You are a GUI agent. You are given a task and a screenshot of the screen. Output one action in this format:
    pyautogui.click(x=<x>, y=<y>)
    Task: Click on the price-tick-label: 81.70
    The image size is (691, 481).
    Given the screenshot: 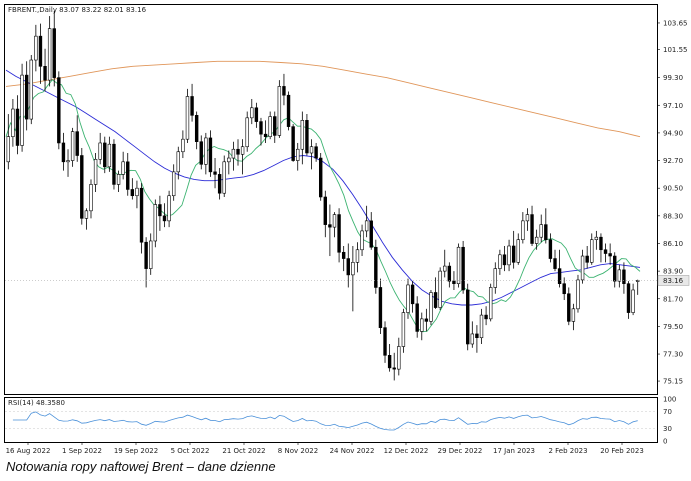 What is the action you would take?
    pyautogui.click(x=673, y=299)
    